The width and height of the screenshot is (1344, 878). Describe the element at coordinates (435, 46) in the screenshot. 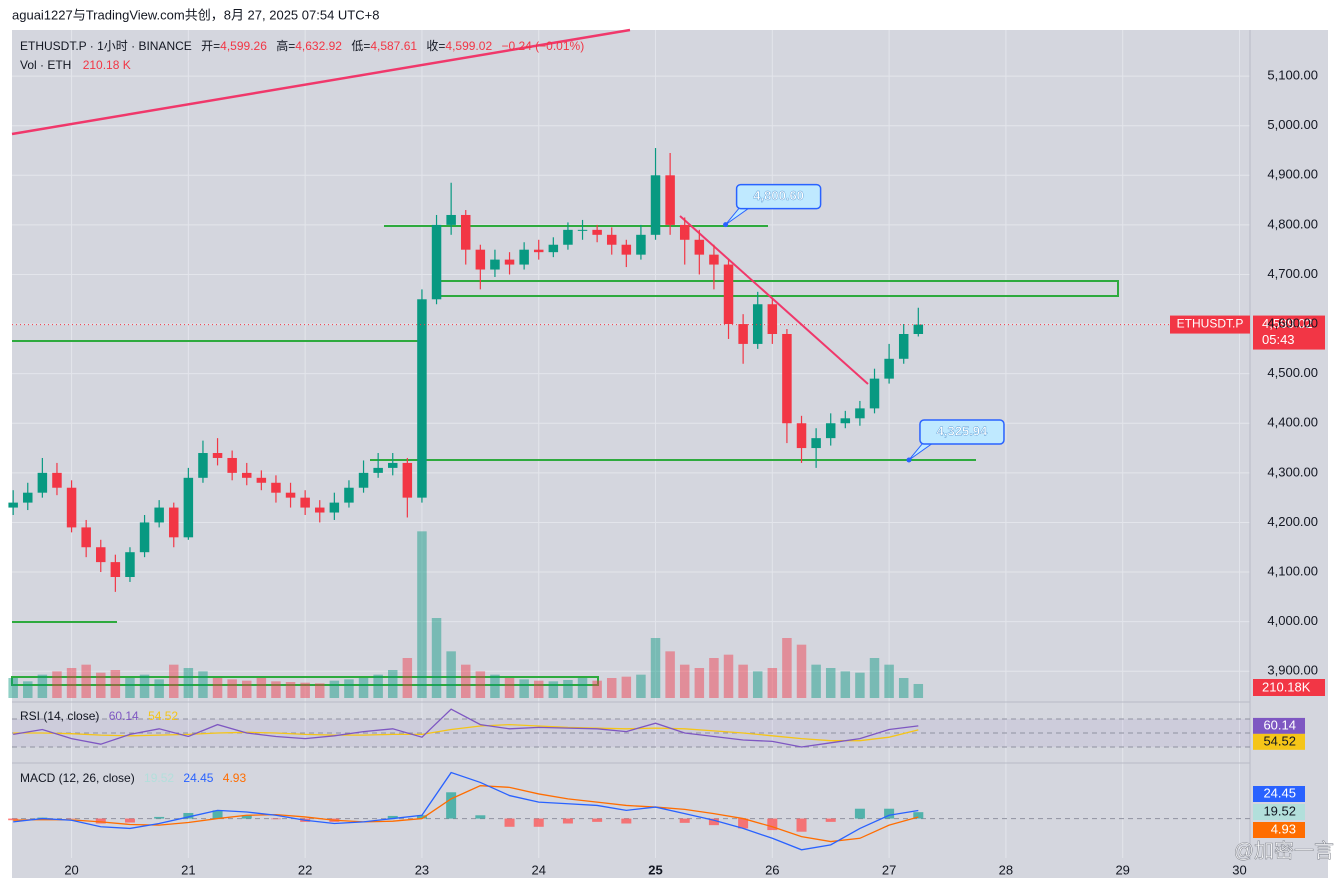

I see `legend-label: 收=` at that location.